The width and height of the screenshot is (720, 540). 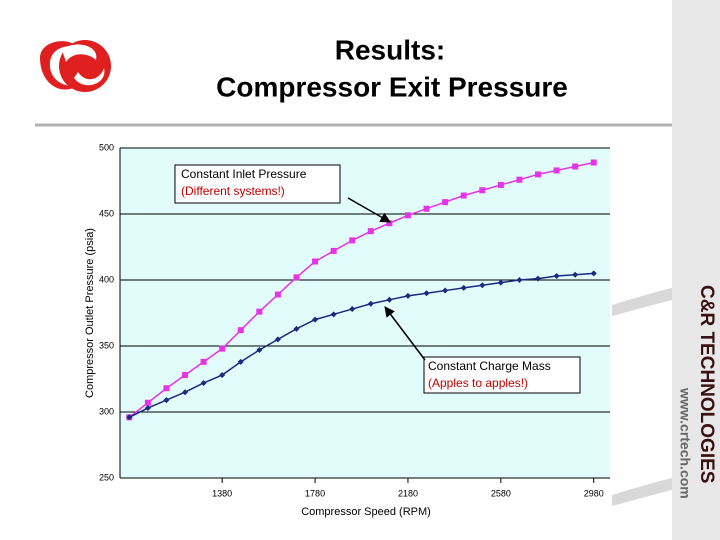 What do you see at coordinates (594, 493) in the screenshot?
I see `x-tick-label: 2980` at bounding box center [594, 493].